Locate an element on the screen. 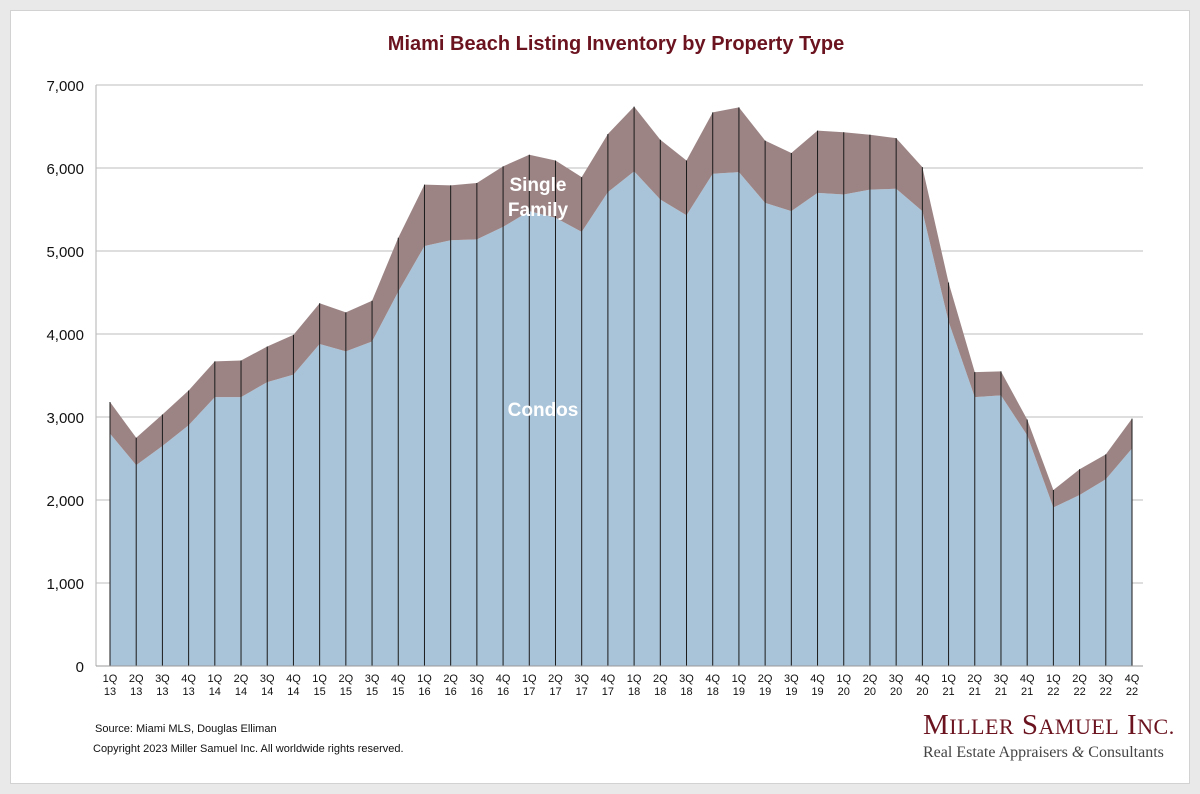 This screenshot has height=794, width=1200. company-logo: MILLER SAMUEL INC. is located at coordinates (1049, 725).